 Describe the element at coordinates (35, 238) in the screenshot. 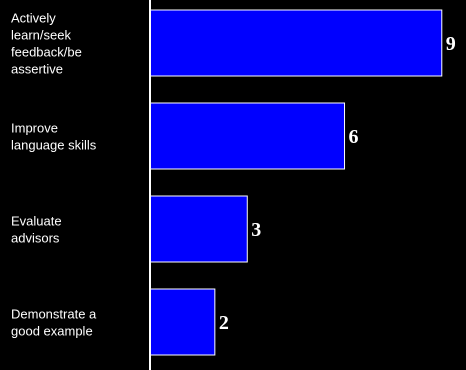

I see `category-label-line: advisors` at that location.